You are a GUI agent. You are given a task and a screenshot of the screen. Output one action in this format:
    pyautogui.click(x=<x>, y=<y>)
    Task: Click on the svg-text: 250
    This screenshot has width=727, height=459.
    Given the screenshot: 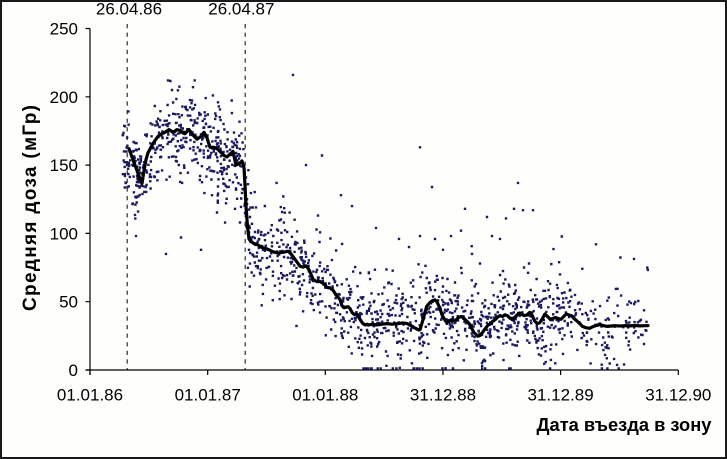 What is the action you would take?
    pyautogui.click(x=64, y=29)
    